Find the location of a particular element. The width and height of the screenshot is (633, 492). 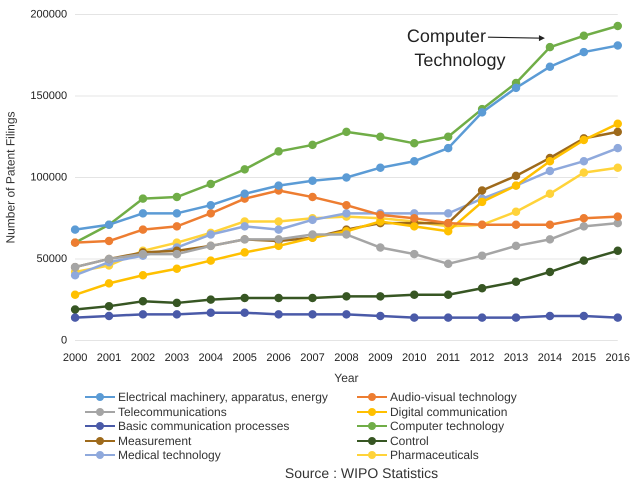

legend-label: Electrical machinery, apparatus, energy is located at coordinates (223, 397).